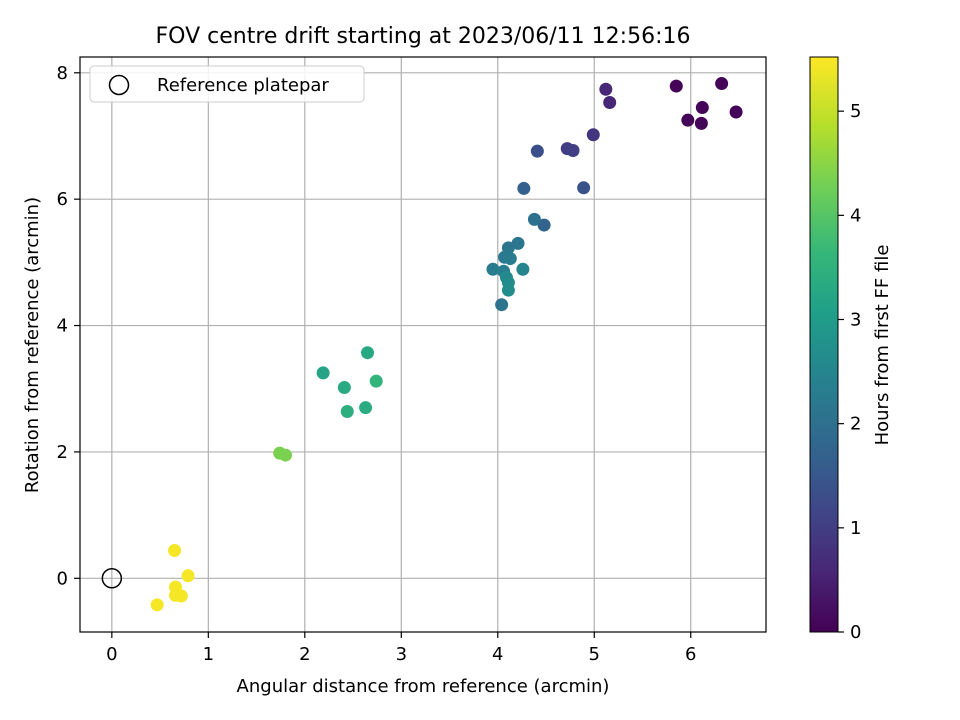  I want to click on x-tick-label: 0, so click(111, 654).